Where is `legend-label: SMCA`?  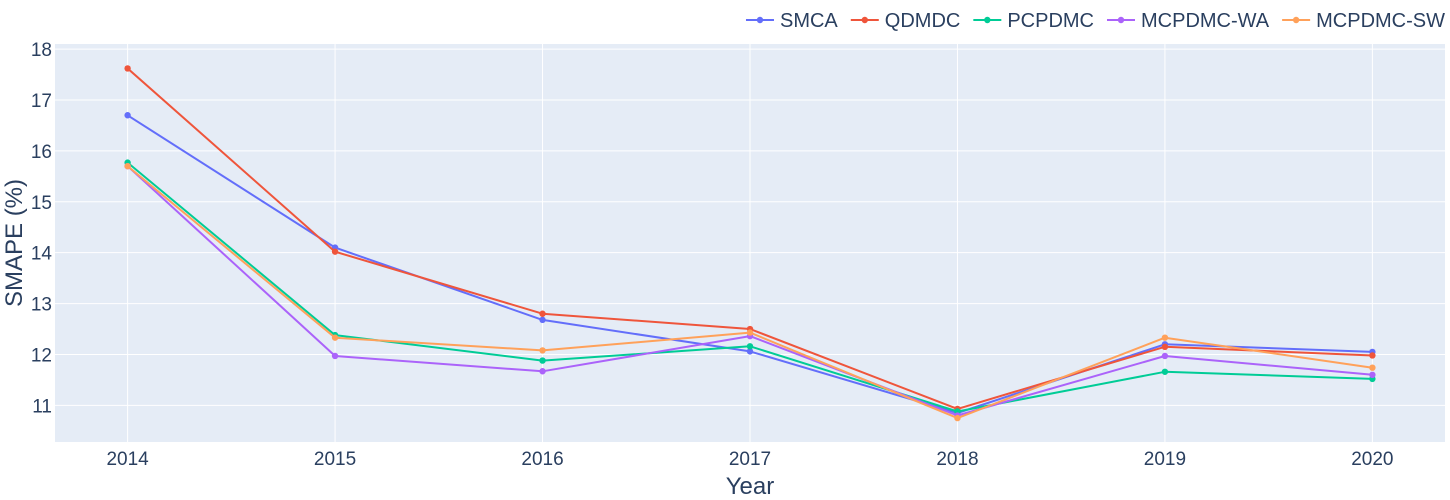 legend-label: SMCA is located at coordinates (809, 21).